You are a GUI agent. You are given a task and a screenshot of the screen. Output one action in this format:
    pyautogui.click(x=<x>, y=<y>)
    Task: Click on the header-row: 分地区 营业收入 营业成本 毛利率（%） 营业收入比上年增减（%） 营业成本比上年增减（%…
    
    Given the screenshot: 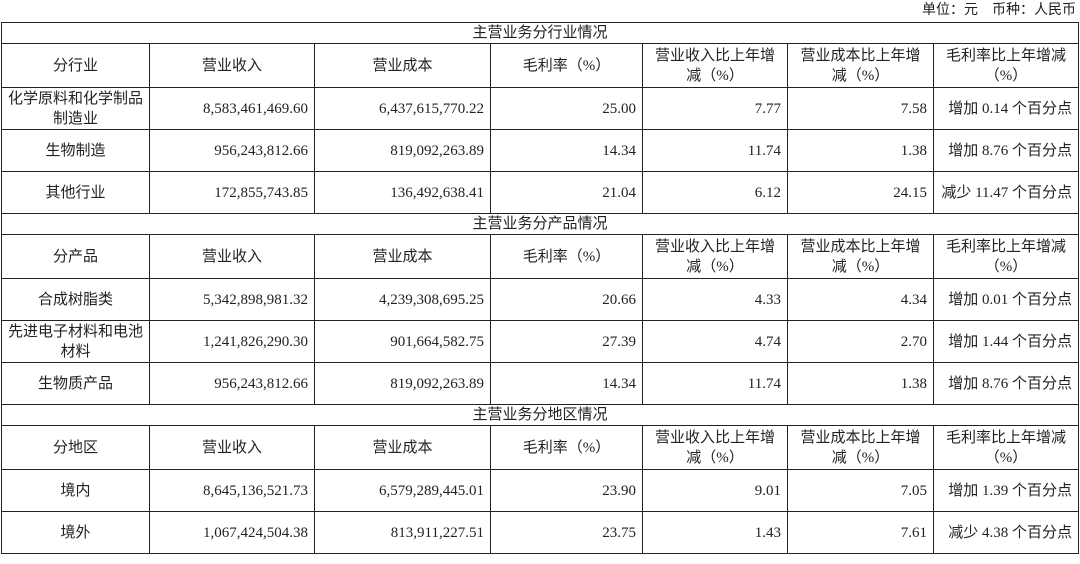 What is the action you would take?
    pyautogui.click(x=540, y=447)
    